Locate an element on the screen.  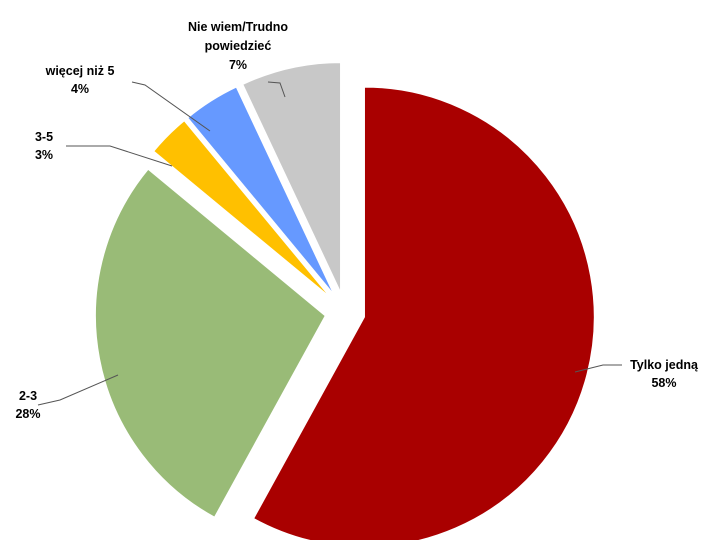
leader-line-tylko is located at coordinates (598, 368).